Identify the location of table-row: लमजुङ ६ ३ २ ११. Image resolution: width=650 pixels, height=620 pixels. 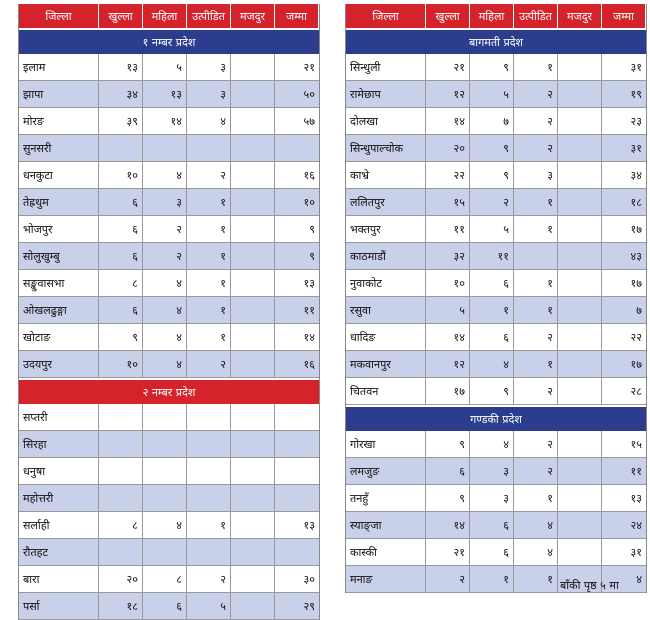
(496, 471).